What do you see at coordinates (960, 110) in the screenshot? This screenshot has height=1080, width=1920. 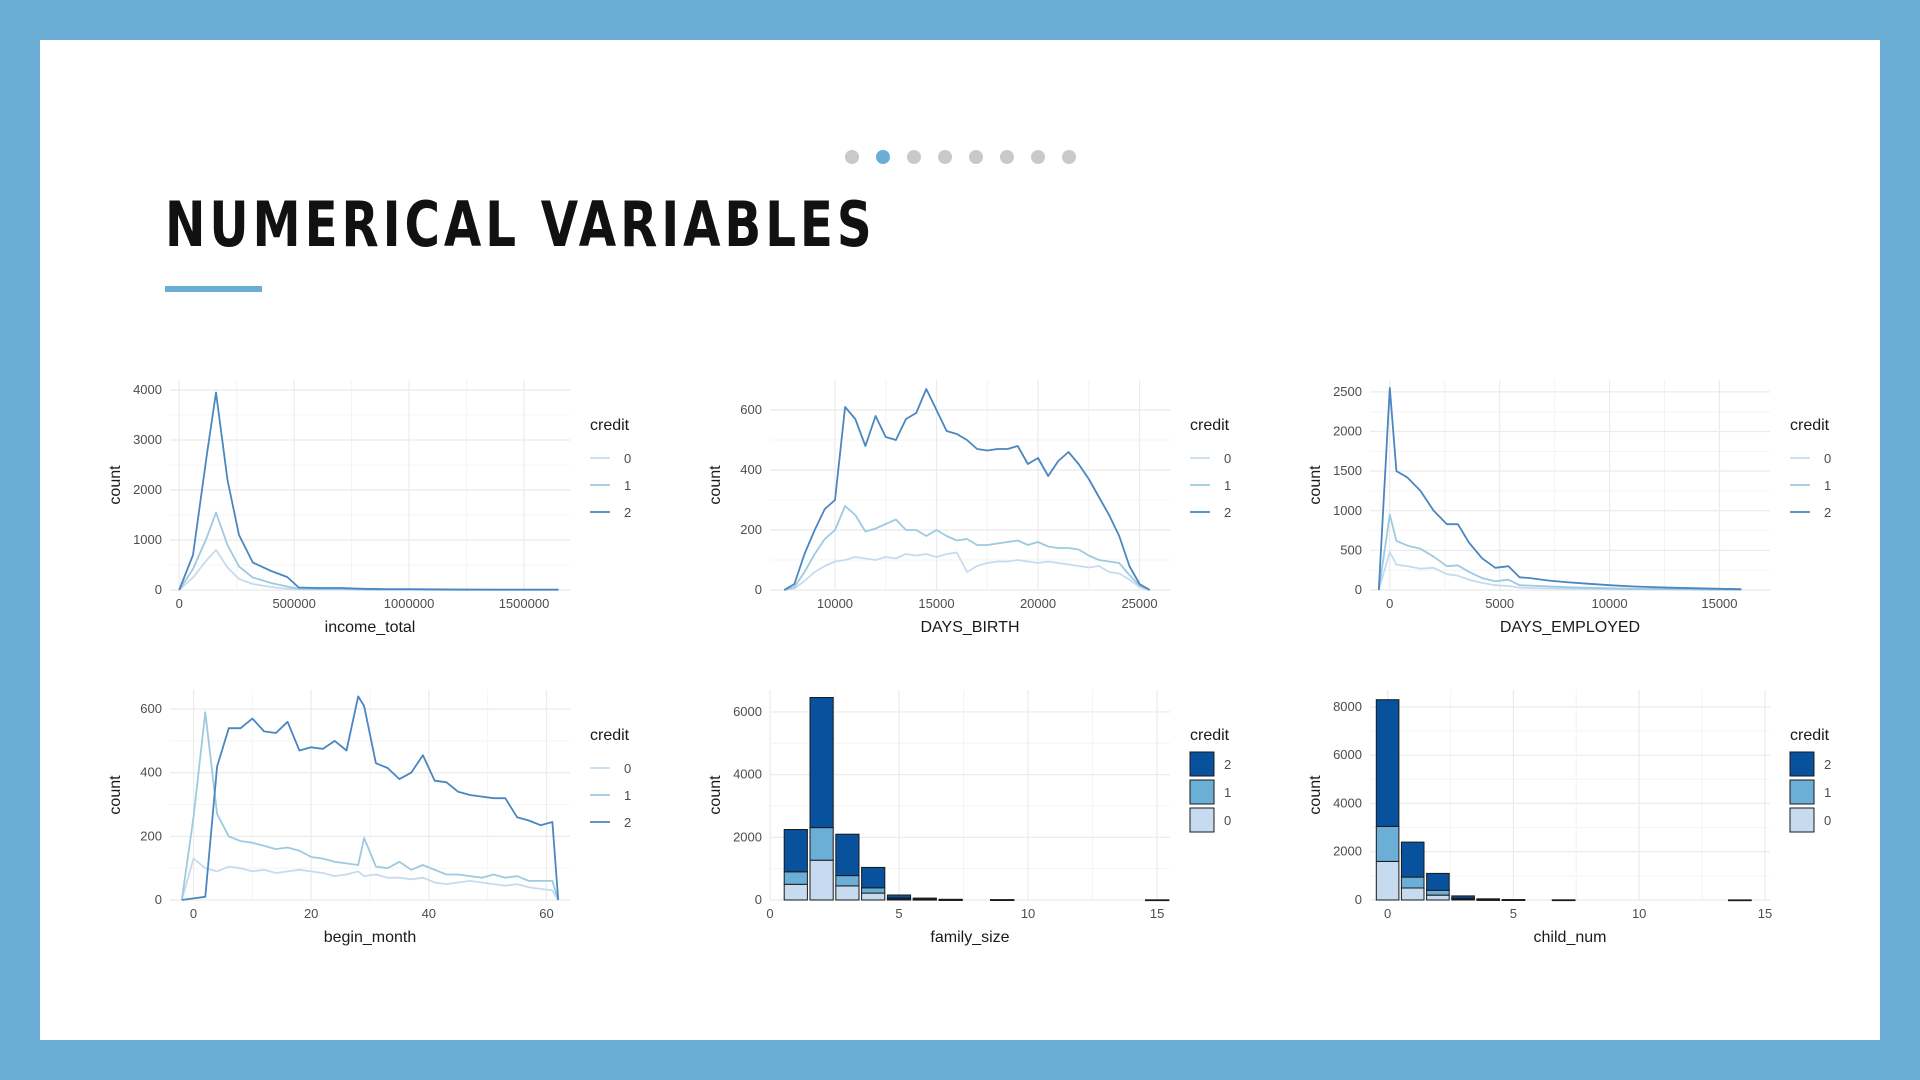 I see `slide-nav-dots` at bounding box center [960, 110].